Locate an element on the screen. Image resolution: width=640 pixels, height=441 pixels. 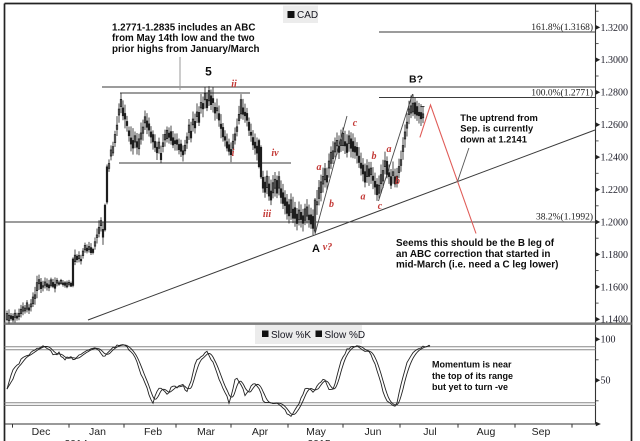
svg-text: 1.2400 is located at coordinates (615, 158).